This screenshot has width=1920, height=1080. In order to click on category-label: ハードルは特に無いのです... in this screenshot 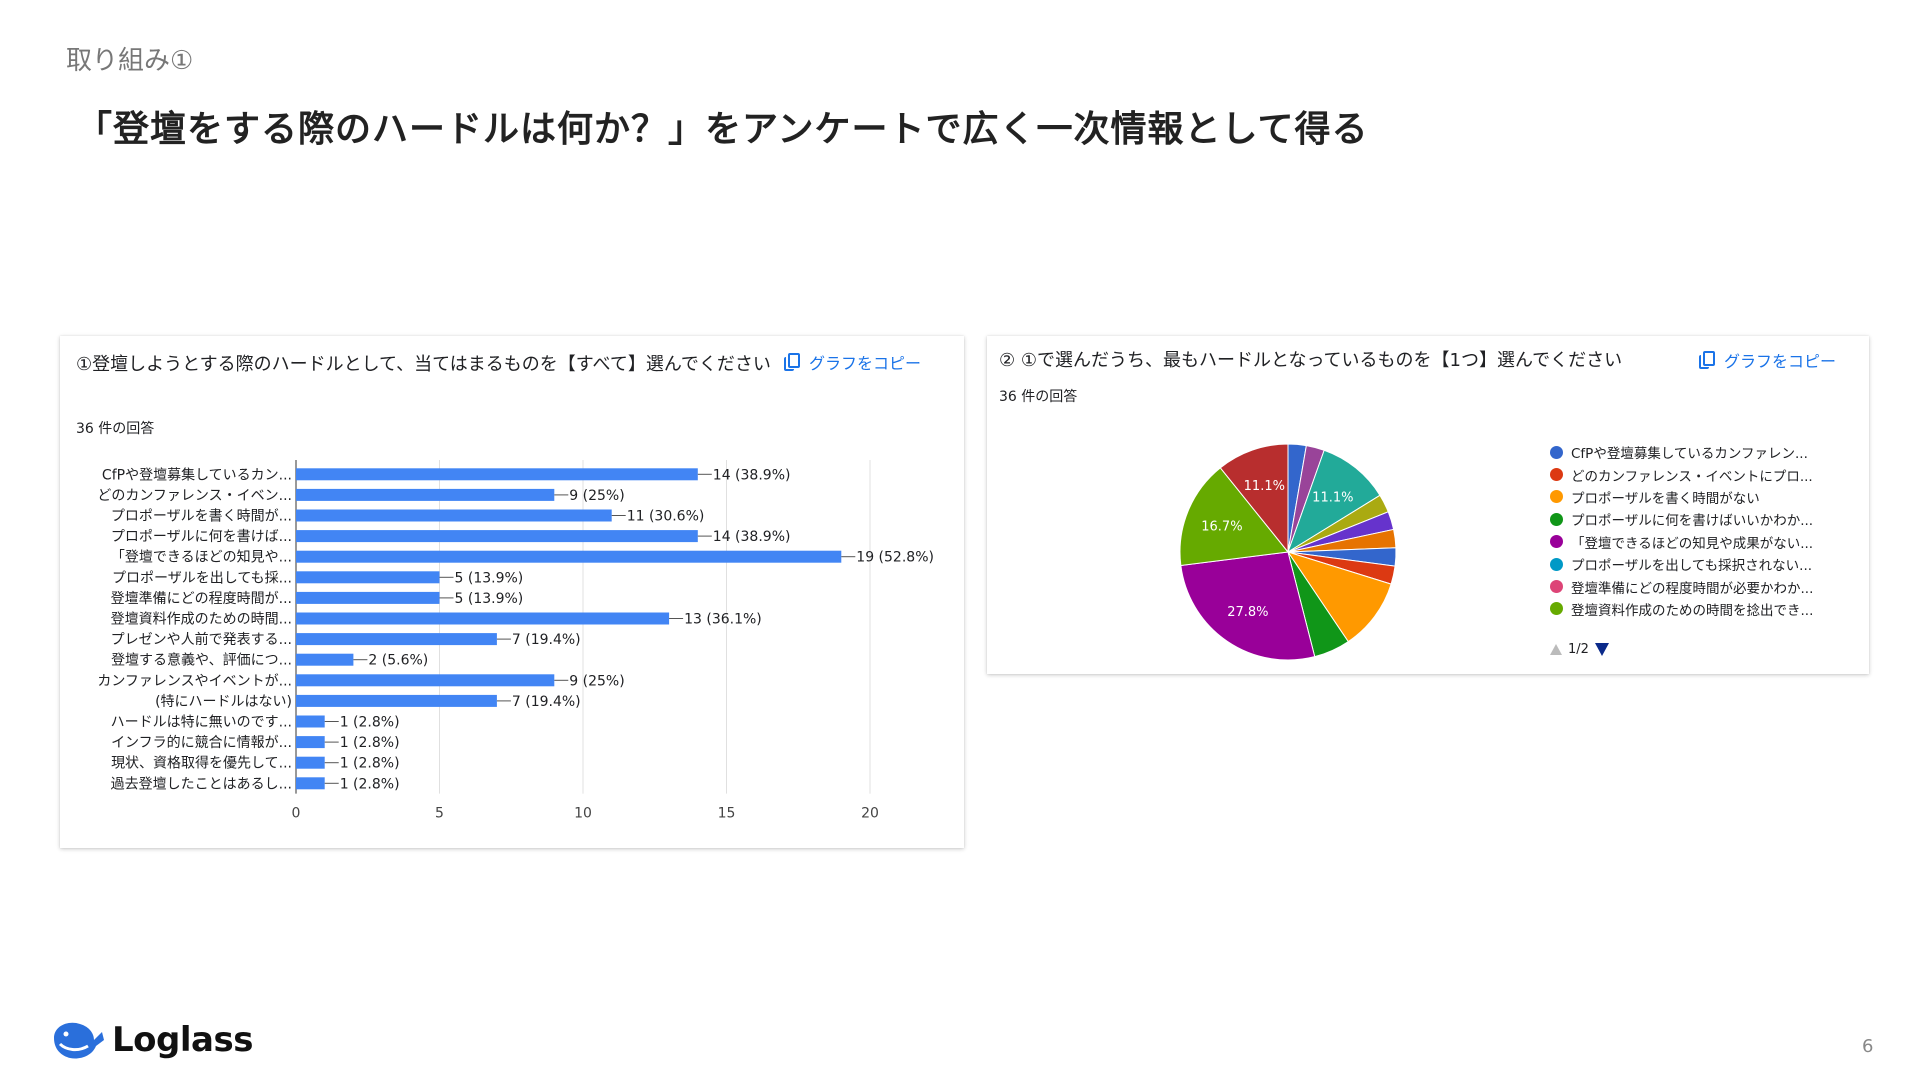, I will do `click(201, 723)`.